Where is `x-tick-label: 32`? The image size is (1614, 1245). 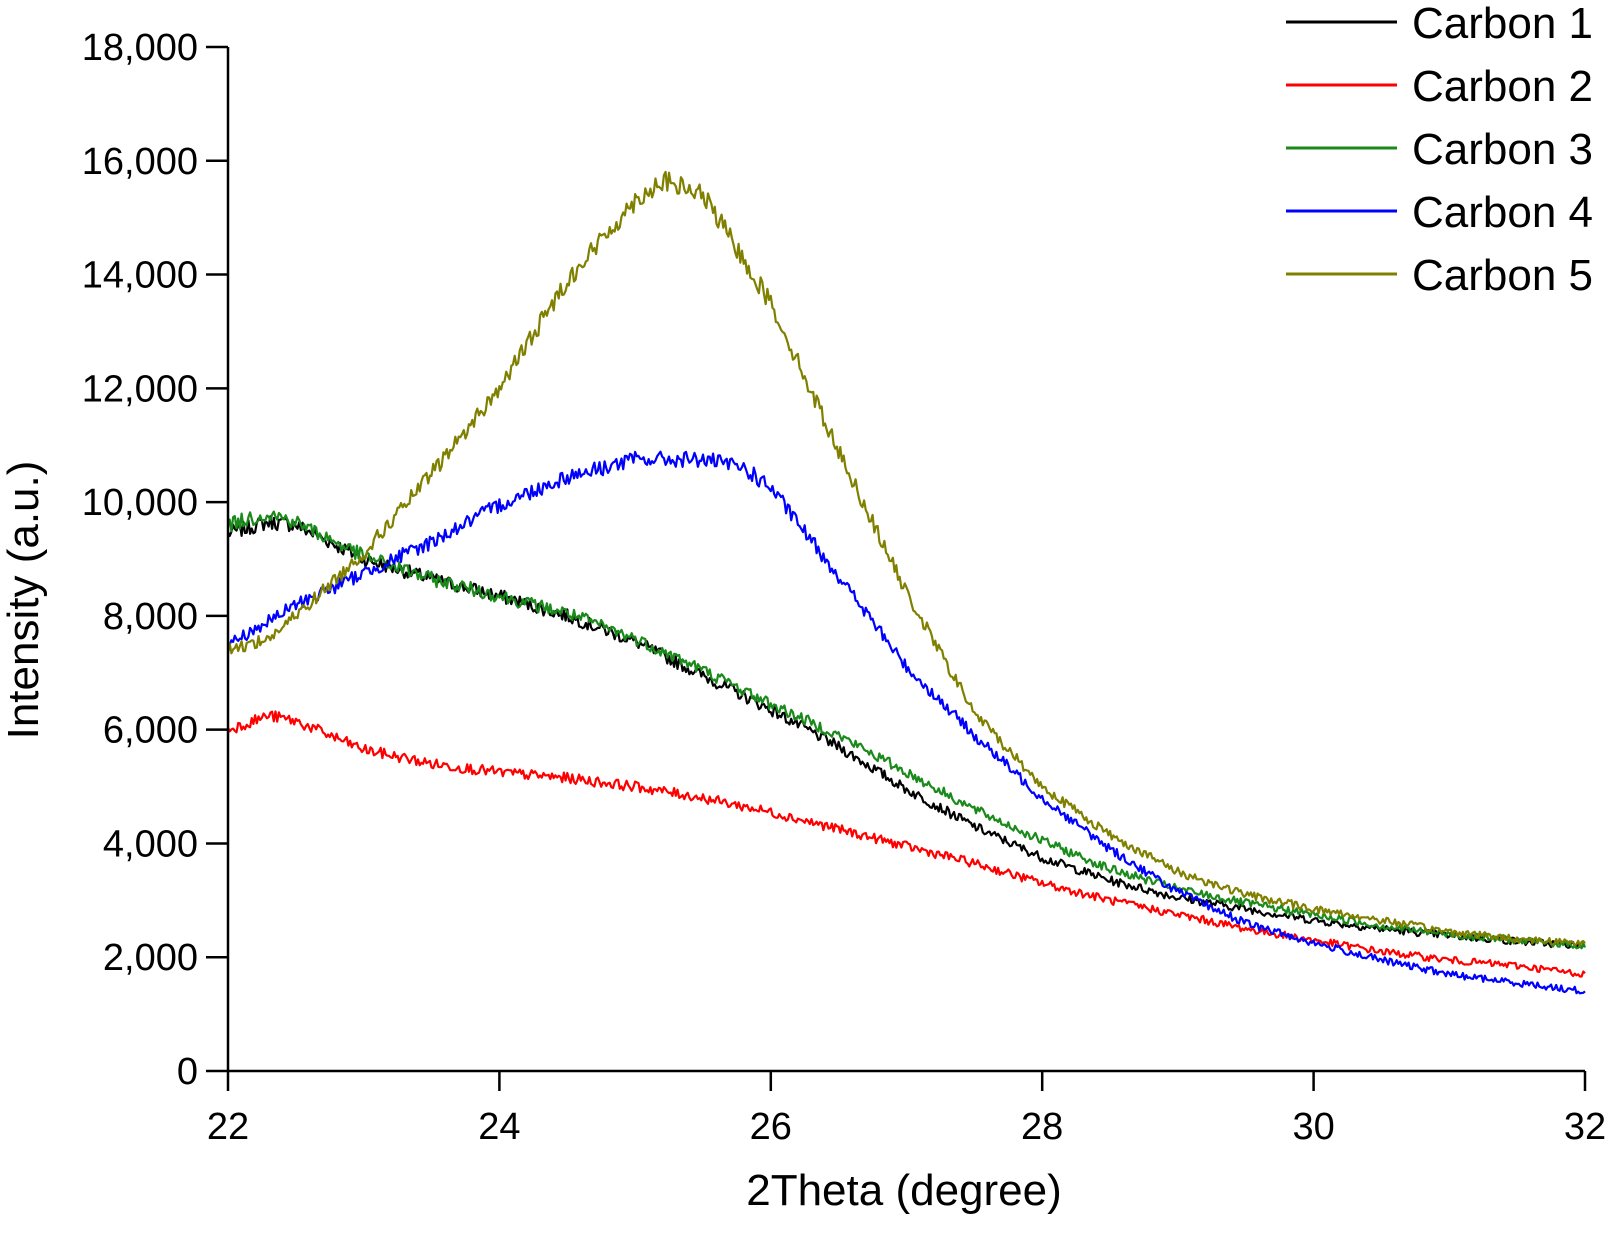
x-tick-label: 32 is located at coordinates (1585, 1127).